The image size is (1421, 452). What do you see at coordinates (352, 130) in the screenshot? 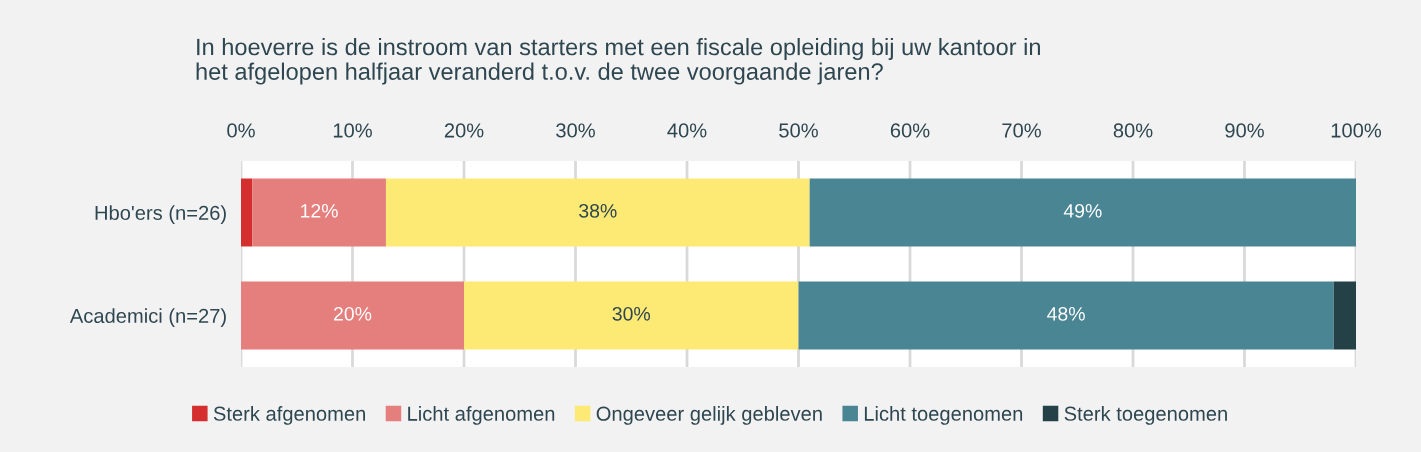
I see `x-tick-label: 10%` at bounding box center [352, 130].